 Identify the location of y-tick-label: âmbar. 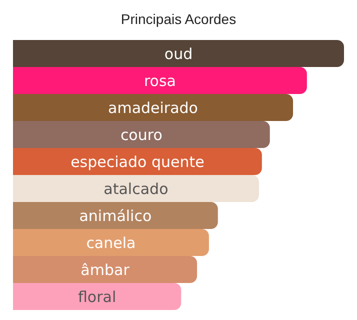
(105, 269).